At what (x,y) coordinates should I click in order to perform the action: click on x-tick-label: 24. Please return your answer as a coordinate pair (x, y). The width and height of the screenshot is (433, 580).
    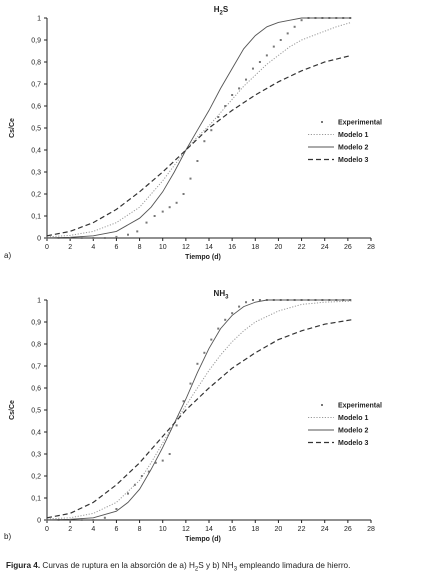
    Looking at the image, I should click on (325, 247).